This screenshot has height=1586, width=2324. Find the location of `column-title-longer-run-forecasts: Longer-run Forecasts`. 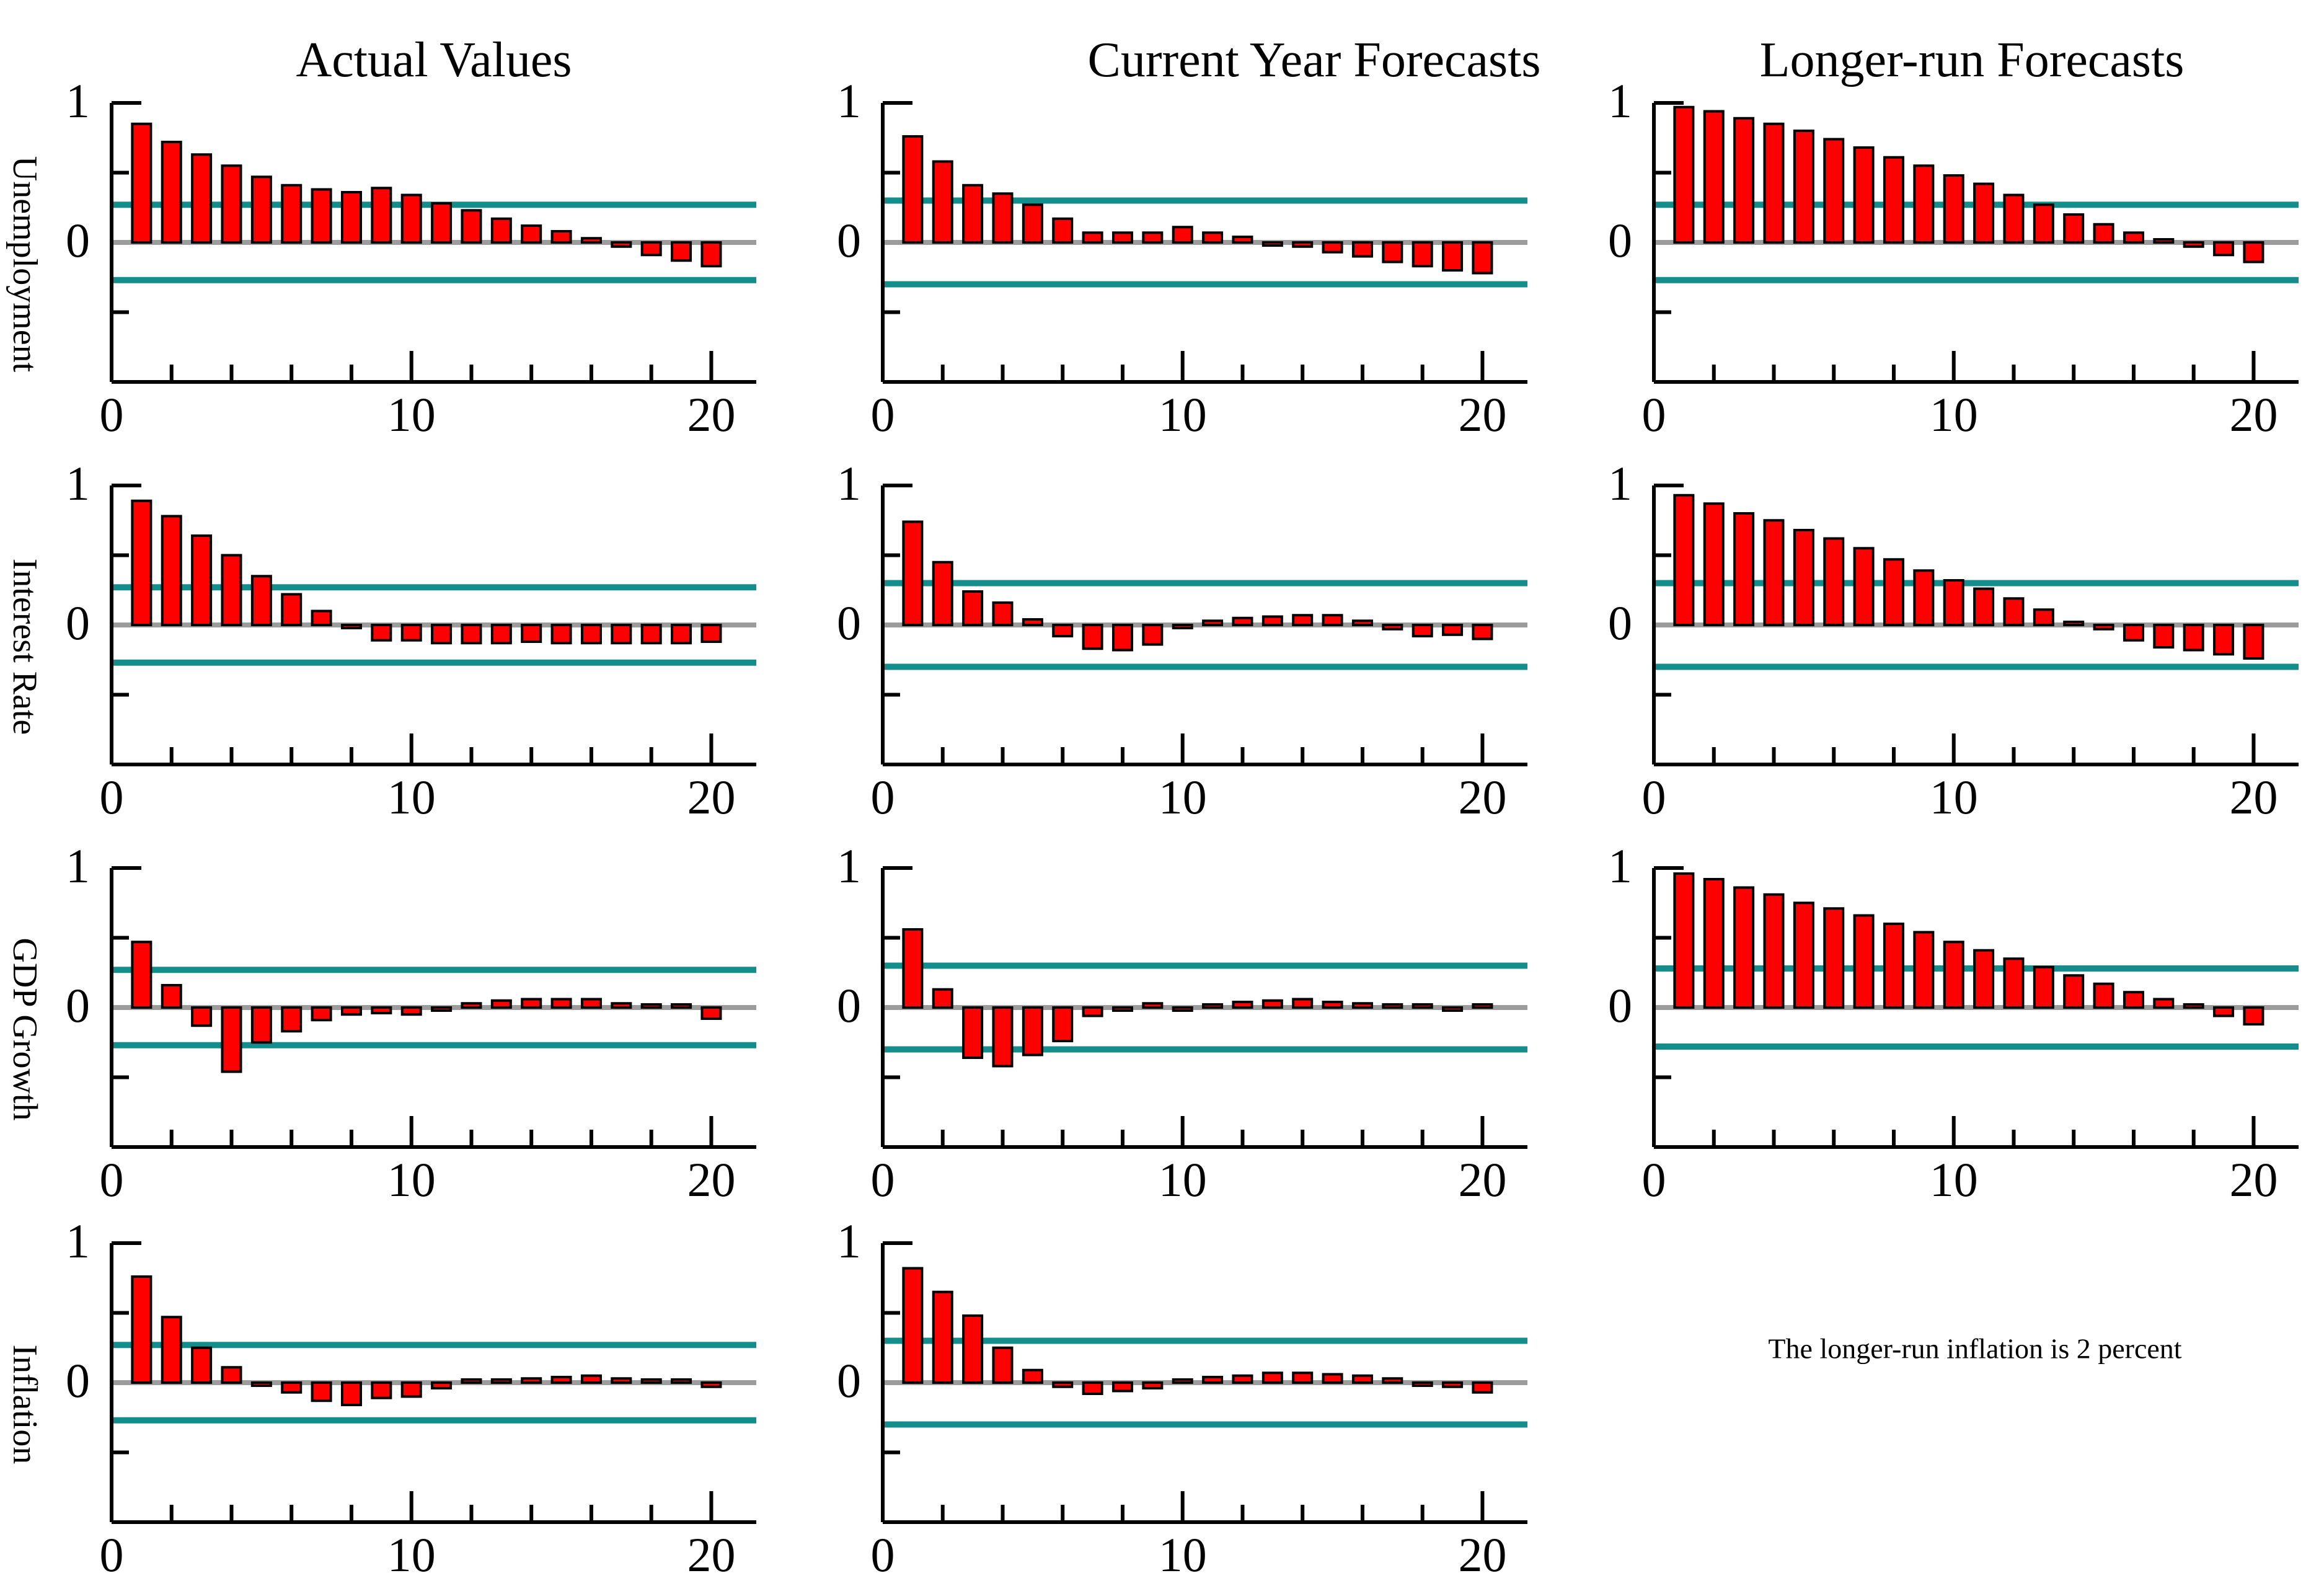

column-title-longer-run-forecasts: Longer-run Forecasts is located at coordinates (1972, 60).